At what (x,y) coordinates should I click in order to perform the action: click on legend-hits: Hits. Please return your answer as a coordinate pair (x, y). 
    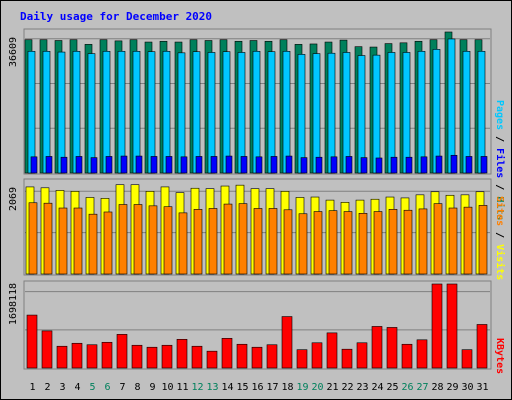
    Looking at the image, I should click on (500, 208).